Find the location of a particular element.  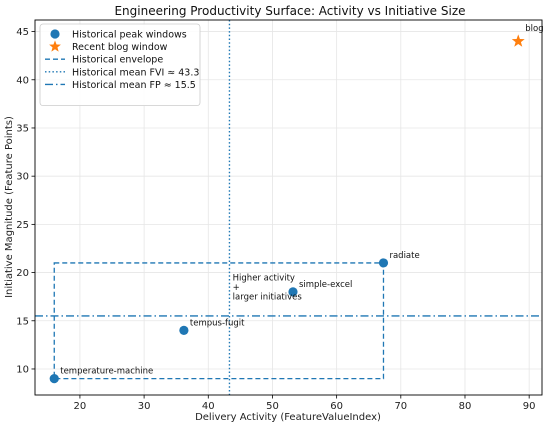

y-tick-label: 20 is located at coordinates (22, 273).